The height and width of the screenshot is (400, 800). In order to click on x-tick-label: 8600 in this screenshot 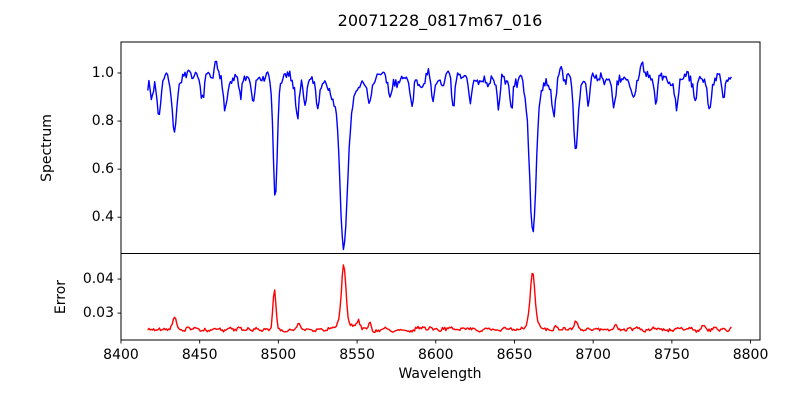, I will do `click(435, 355)`.